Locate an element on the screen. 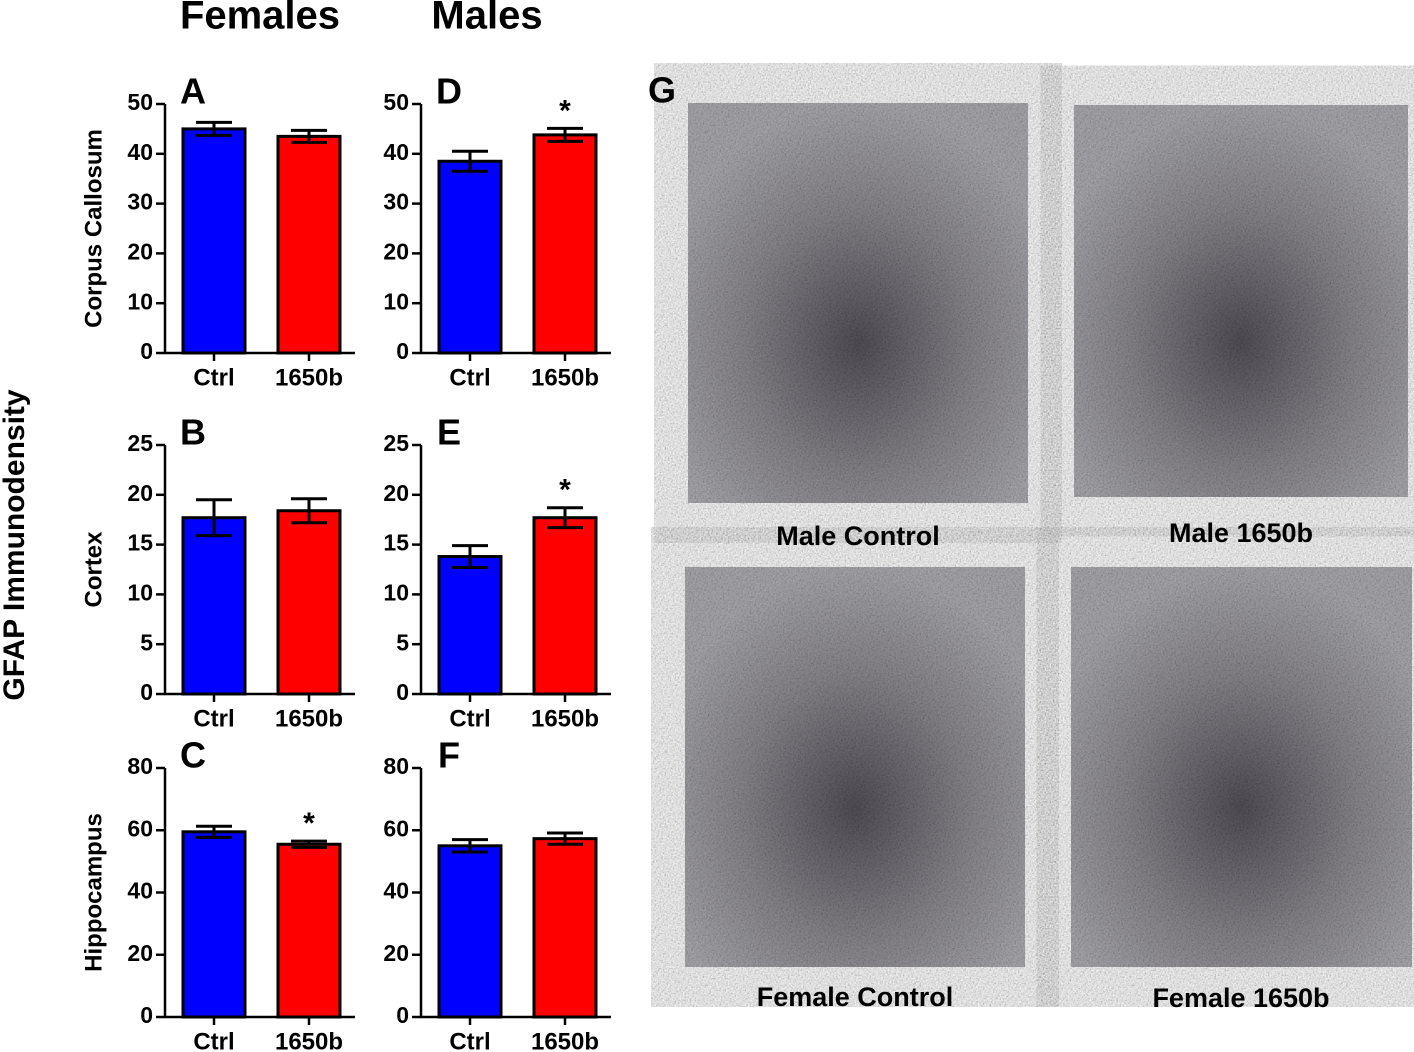  panel-letter: D is located at coordinates (449, 91).